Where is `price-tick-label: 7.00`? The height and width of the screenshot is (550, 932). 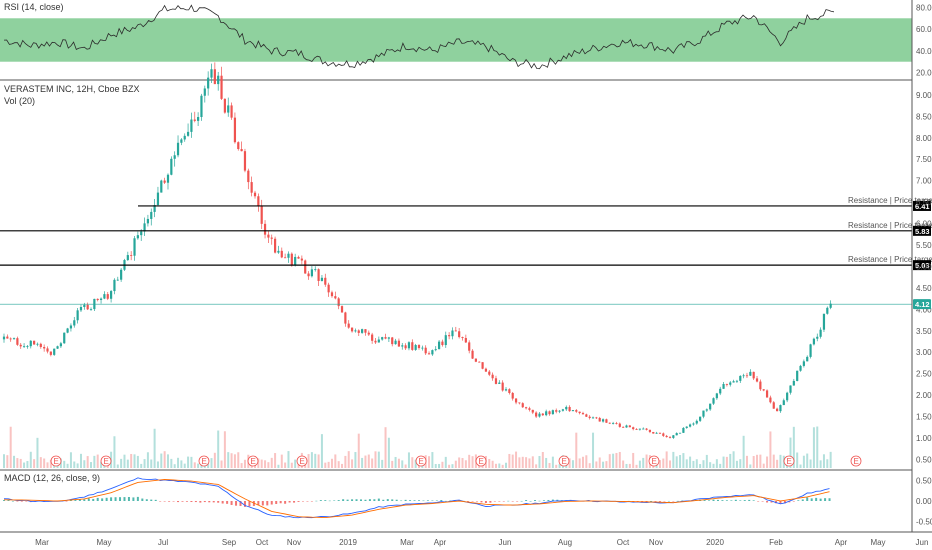
price-tick-label: 7.00 is located at coordinates (924, 181).